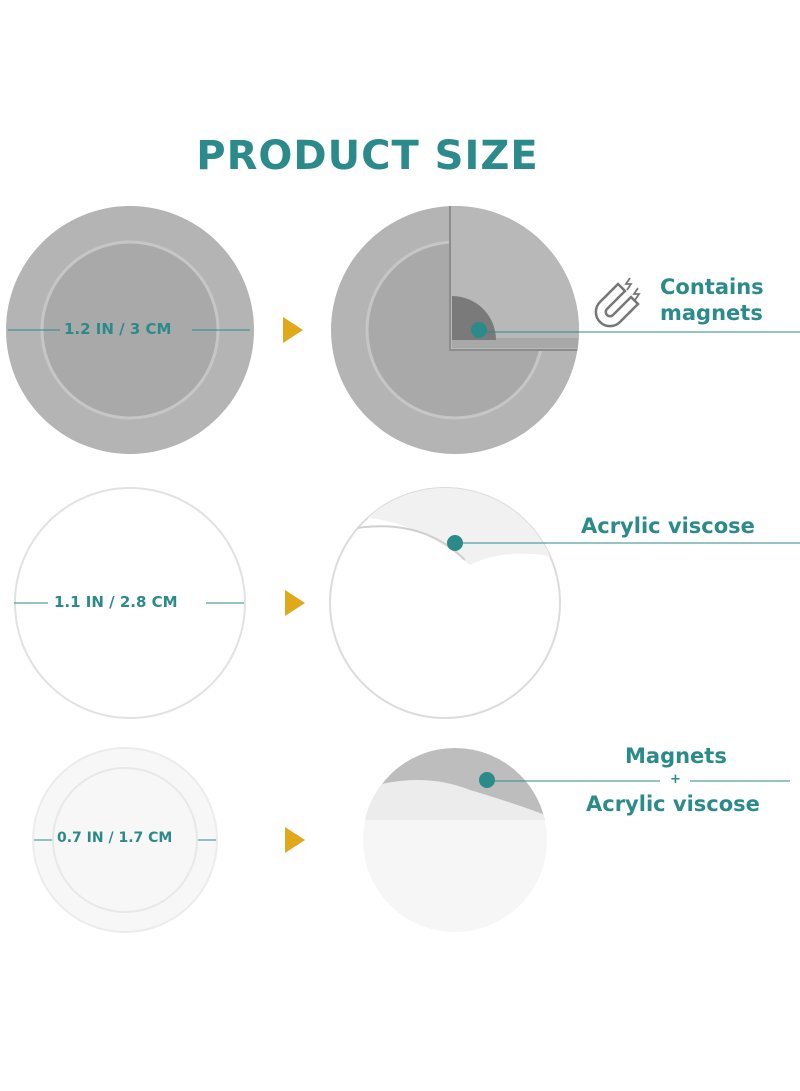 This screenshot has height=1091, width=800. What do you see at coordinates (115, 838) in the screenshot?
I see `size-label: 0.7 IN / 1.7 CM` at bounding box center [115, 838].